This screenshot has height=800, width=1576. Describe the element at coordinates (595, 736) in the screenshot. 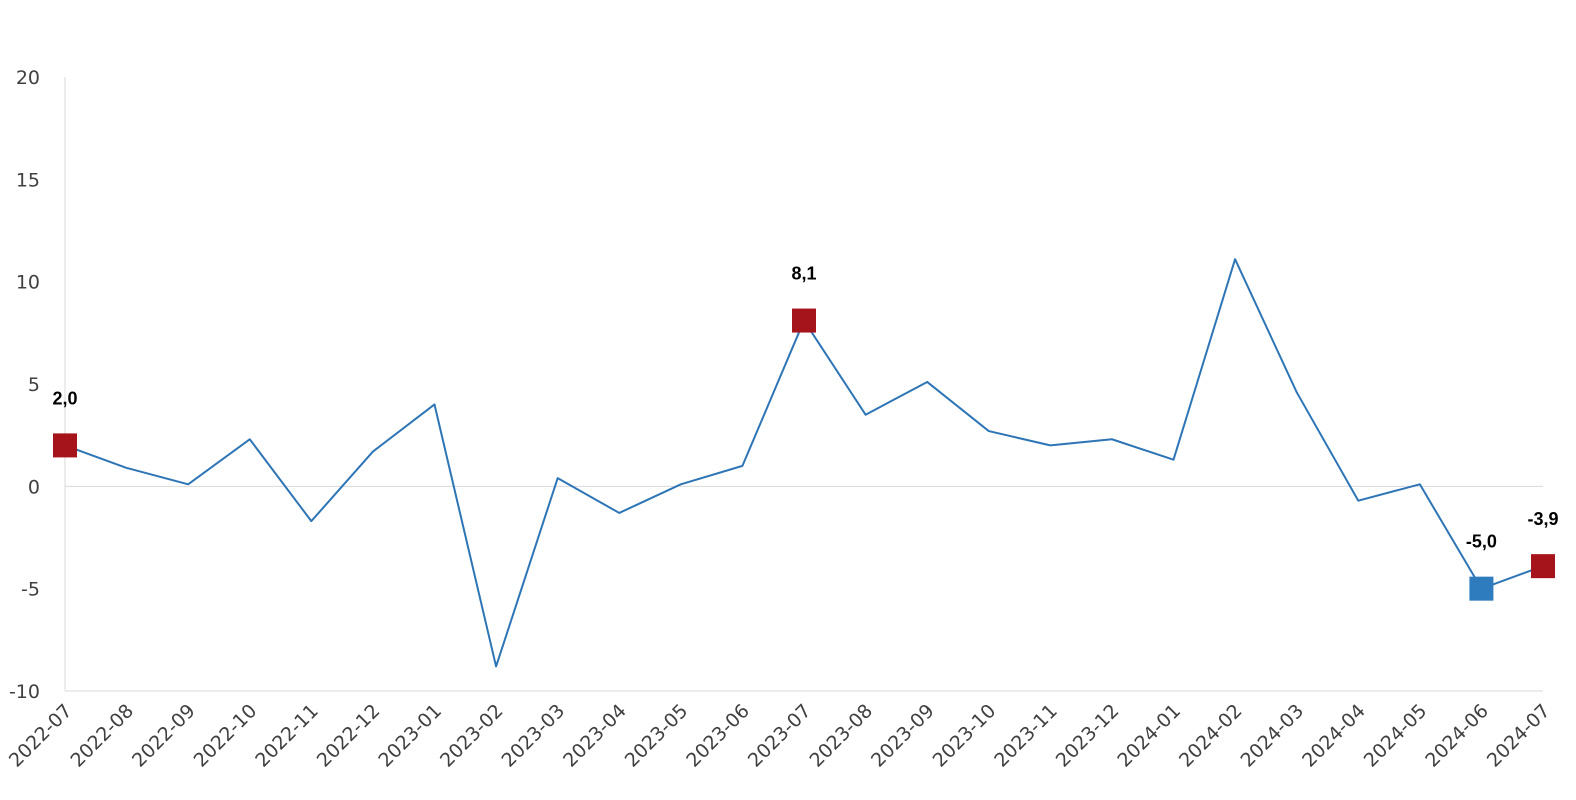

I see `x-tick-label: 2023-04` at that location.